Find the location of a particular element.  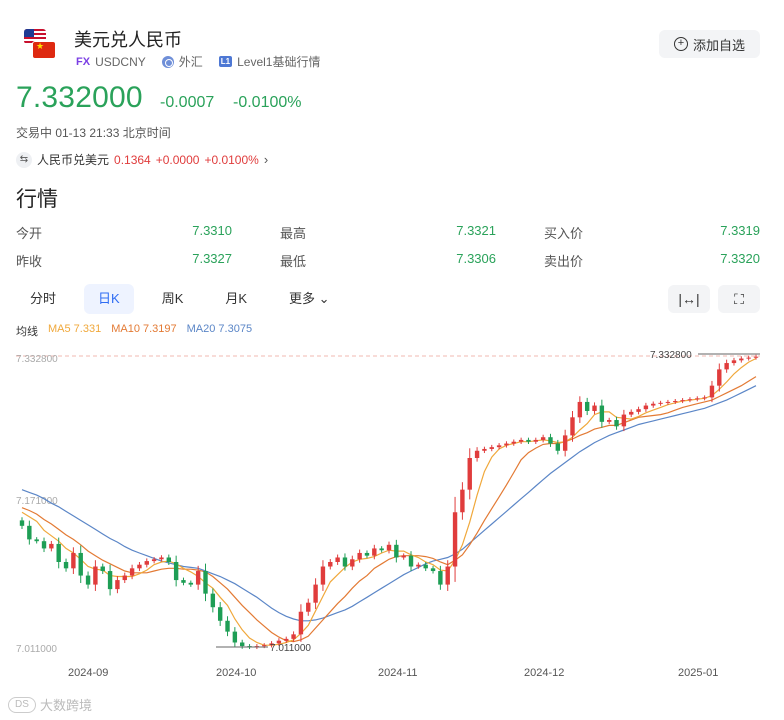

swap-icon: ⇆ is located at coordinates (24, 159).